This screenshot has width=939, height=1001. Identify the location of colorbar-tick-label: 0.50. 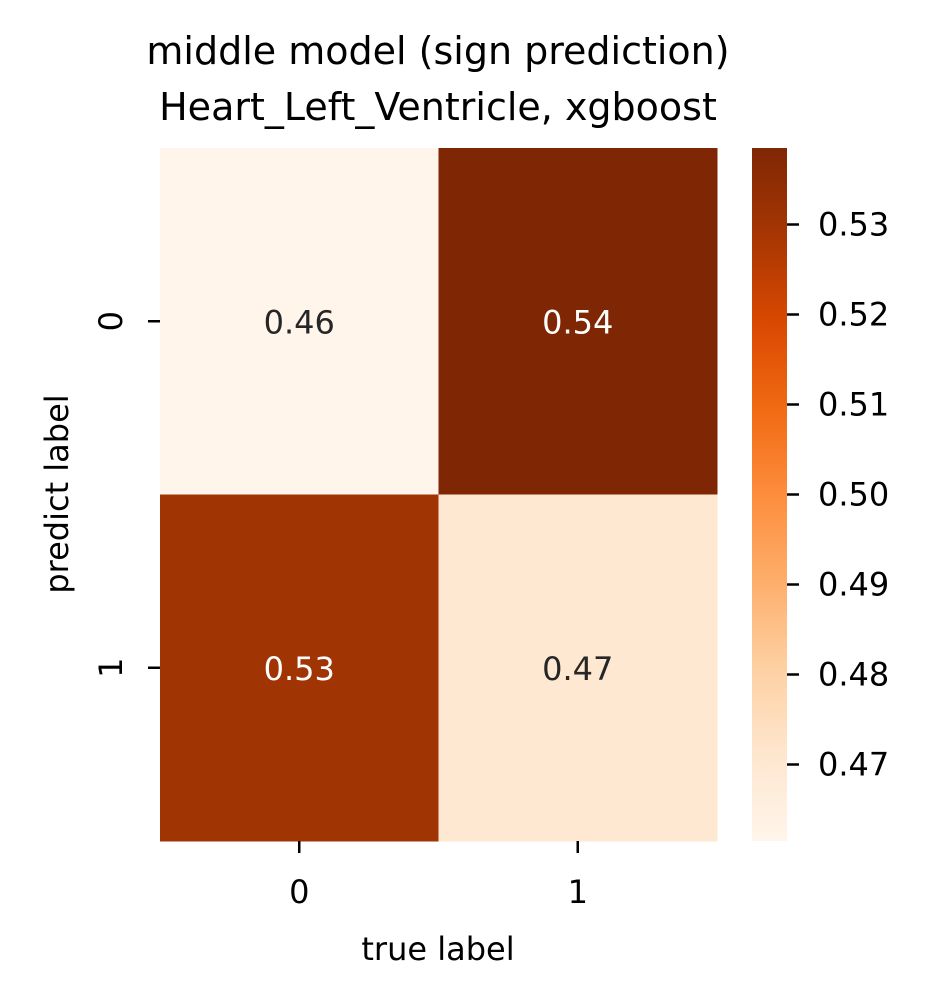
(853, 495).